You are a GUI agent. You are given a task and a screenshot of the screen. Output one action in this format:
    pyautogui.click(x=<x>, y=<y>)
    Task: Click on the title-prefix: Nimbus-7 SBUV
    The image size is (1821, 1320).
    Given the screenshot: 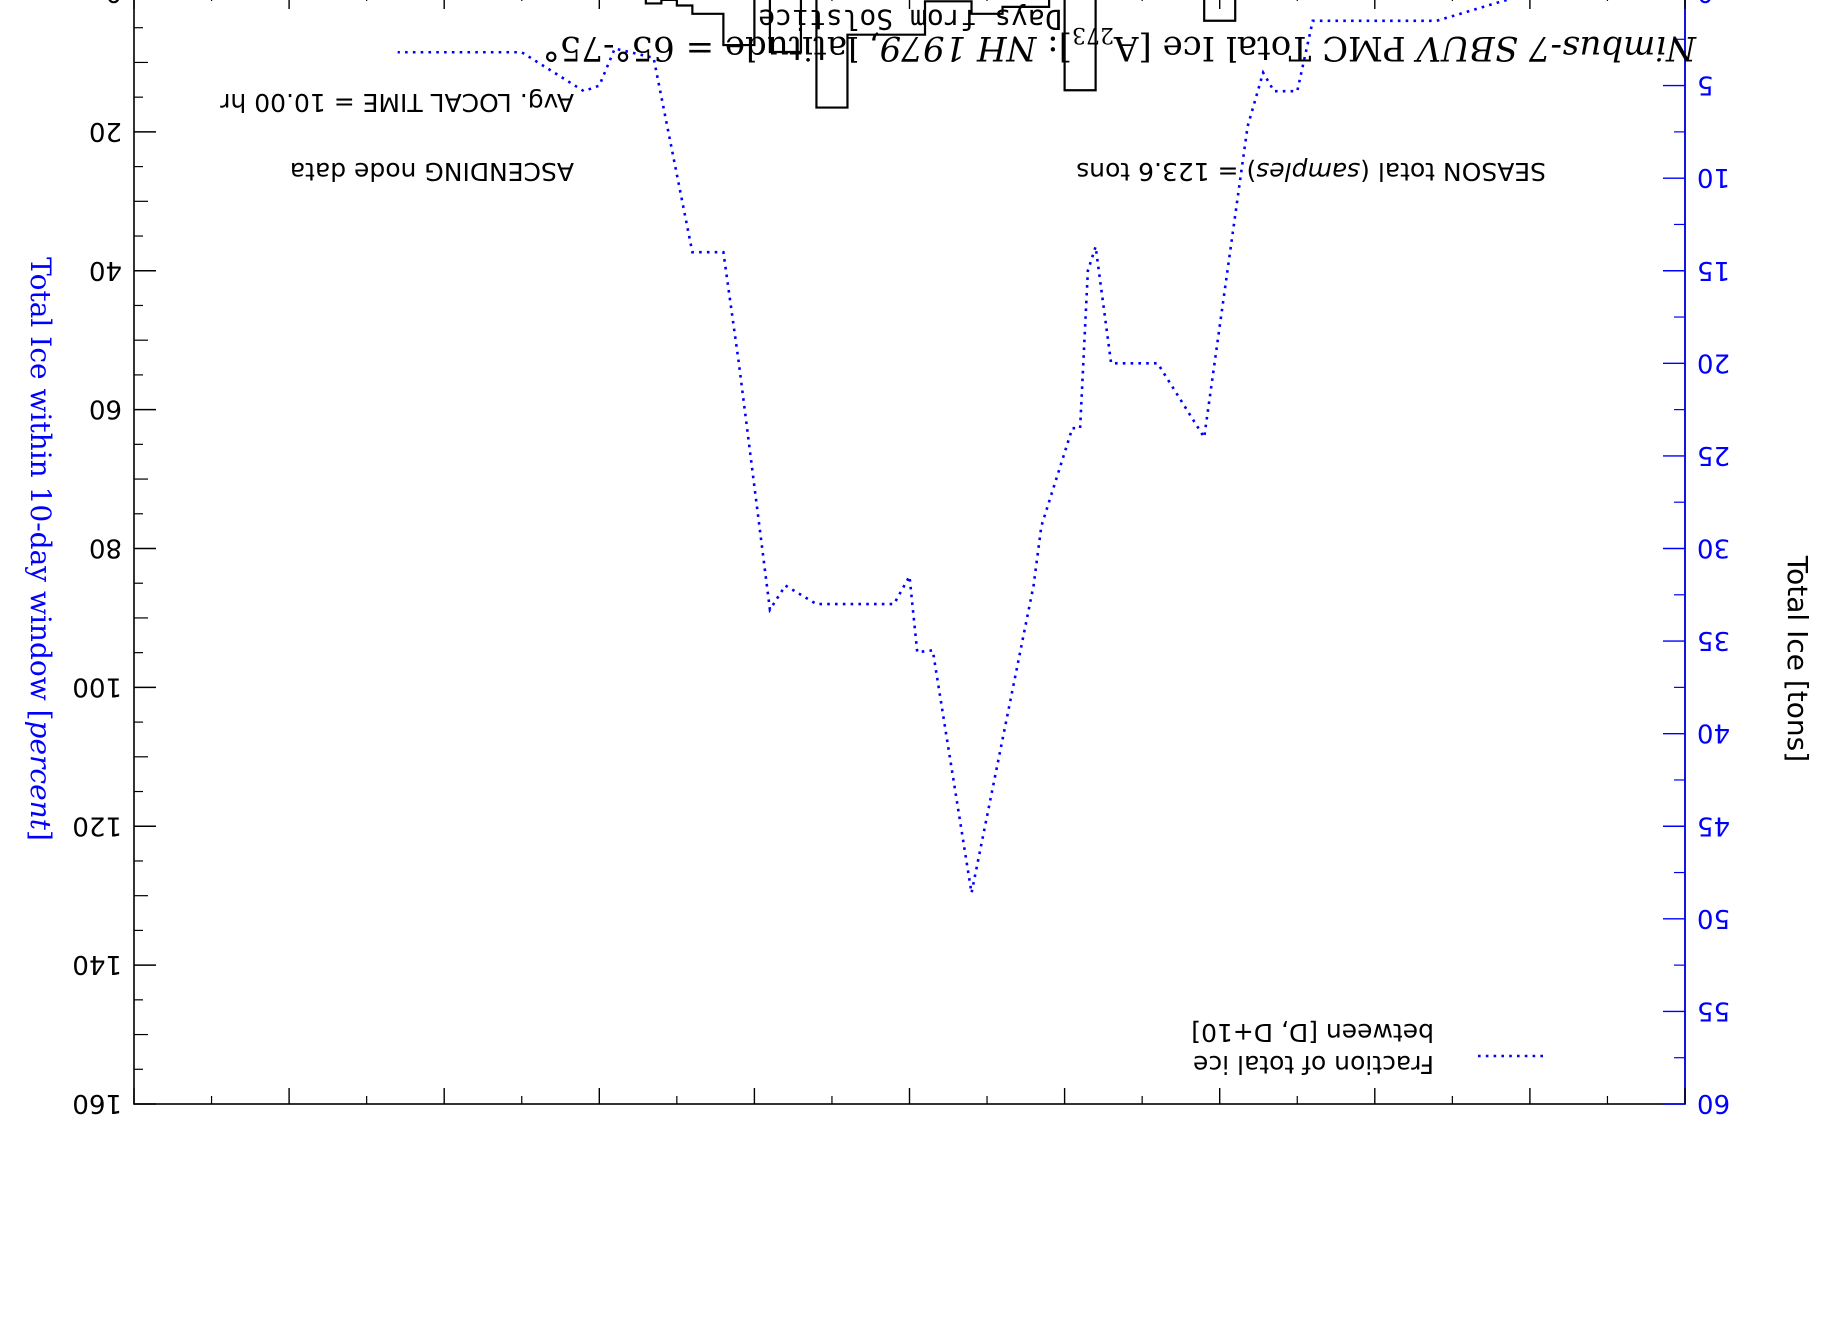 What is the action you would take?
    pyautogui.click(x=1555, y=48)
    